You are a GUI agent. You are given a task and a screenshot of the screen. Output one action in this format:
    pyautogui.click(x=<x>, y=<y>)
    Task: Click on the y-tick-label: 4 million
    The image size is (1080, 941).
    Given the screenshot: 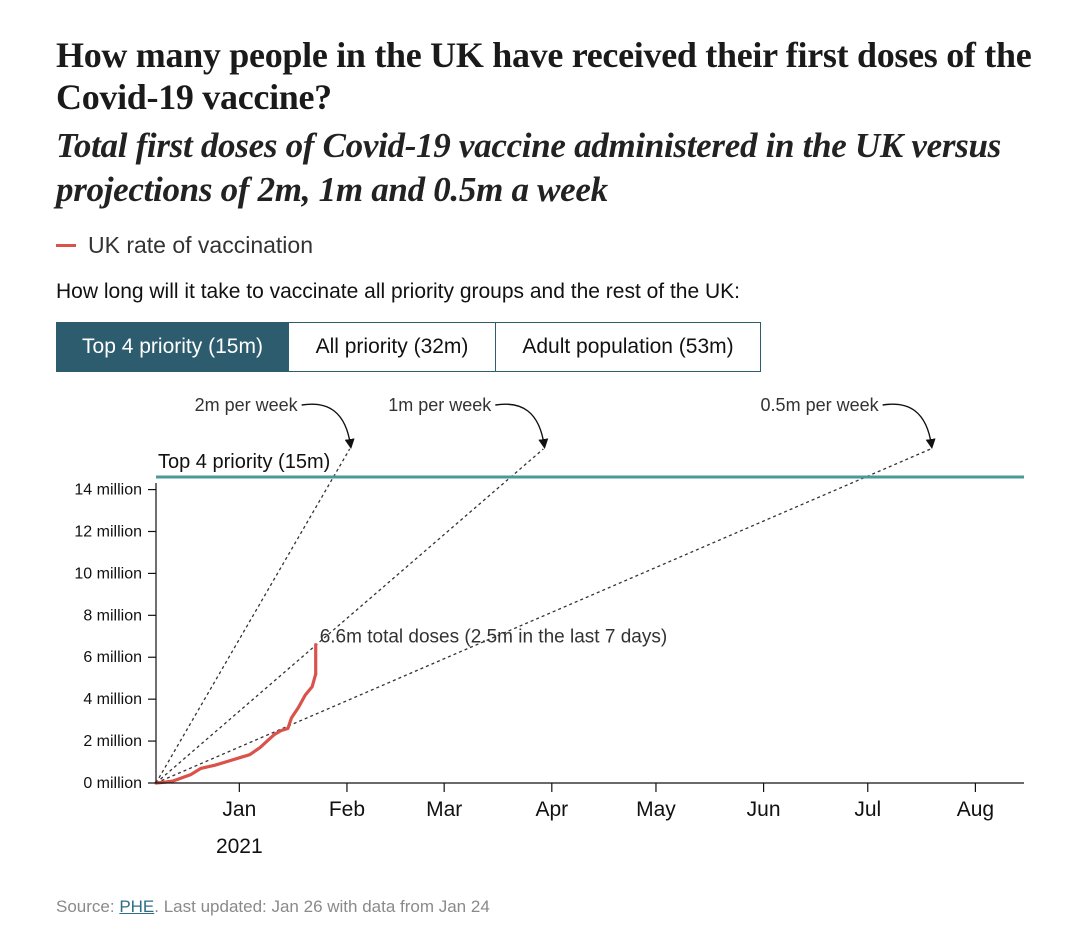 What is the action you would take?
    pyautogui.click(x=112, y=699)
    